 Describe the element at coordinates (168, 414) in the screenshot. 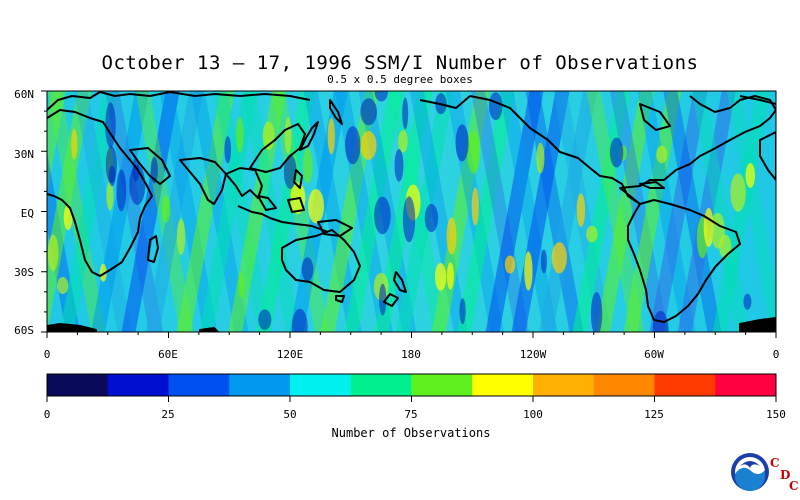

I see `colorbar-tick-25: 25` at that location.